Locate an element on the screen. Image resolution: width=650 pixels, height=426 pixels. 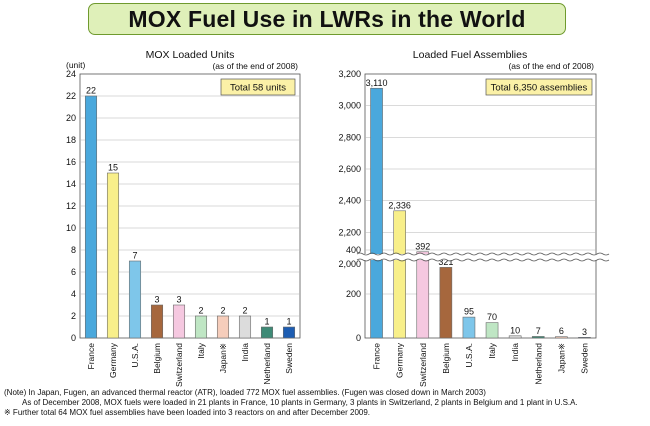
chart2-category-label: France is located at coordinates (377, 356).